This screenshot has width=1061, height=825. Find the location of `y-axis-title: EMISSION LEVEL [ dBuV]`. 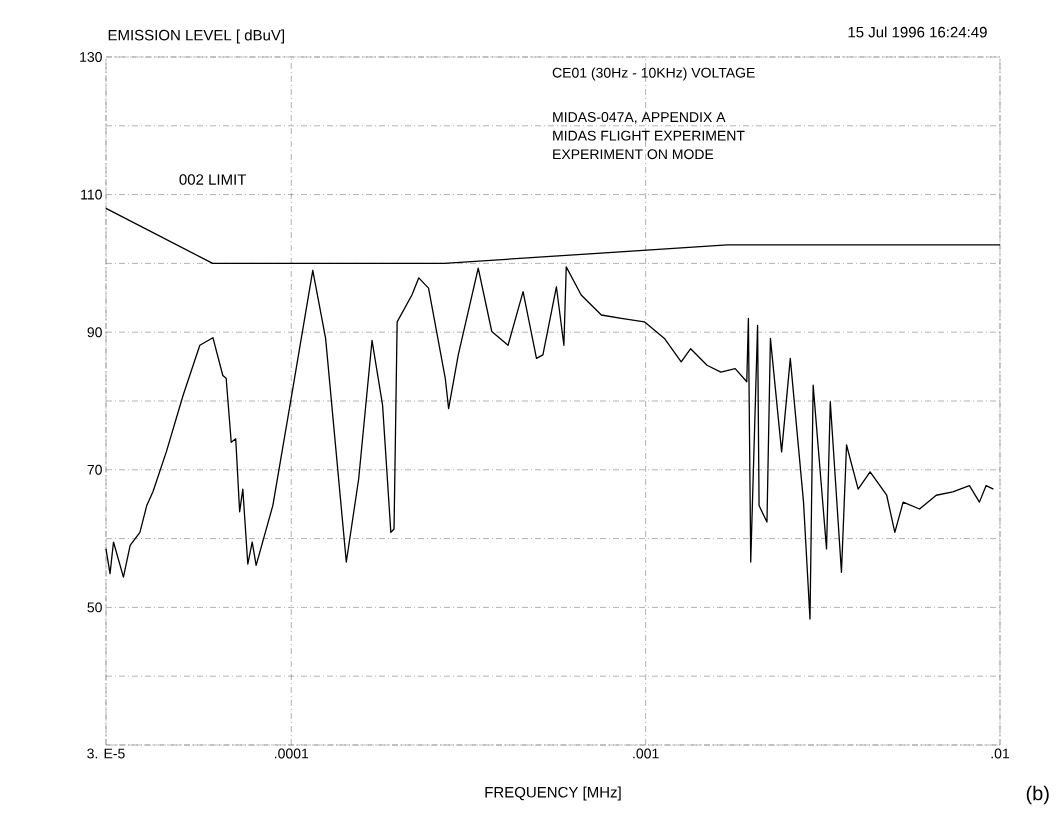

y-axis-title: EMISSION LEVEL [ dBuV] is located at coordinates (196, 36).